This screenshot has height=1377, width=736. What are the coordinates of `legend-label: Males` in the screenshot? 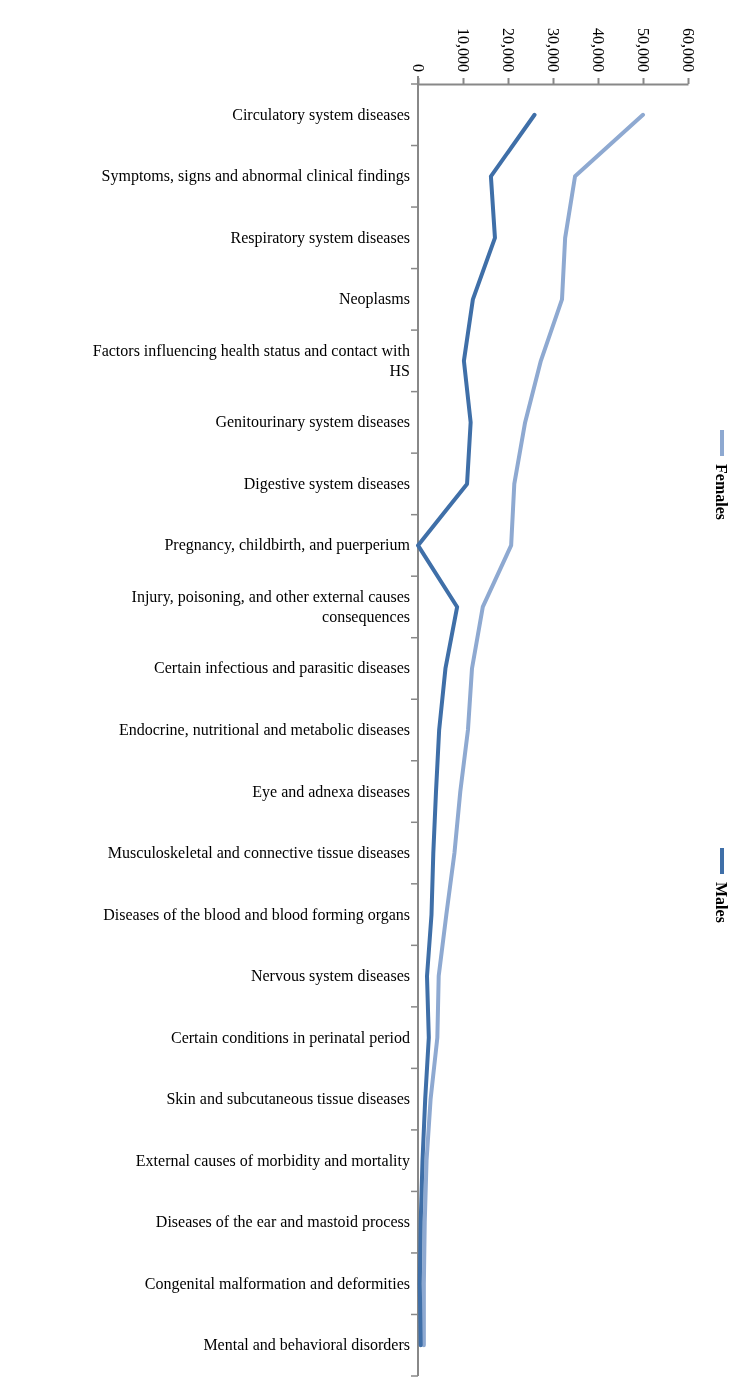 It's located at (721, 902).